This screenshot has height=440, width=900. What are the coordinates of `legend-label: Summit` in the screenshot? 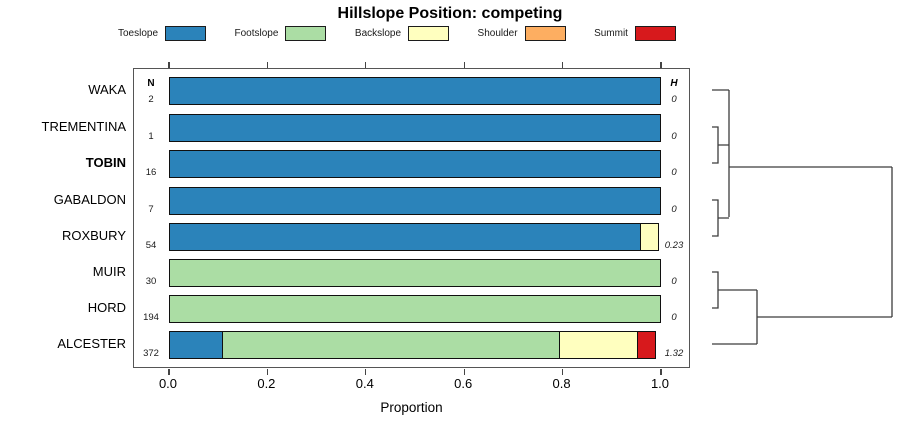 It's located at (611, 33).